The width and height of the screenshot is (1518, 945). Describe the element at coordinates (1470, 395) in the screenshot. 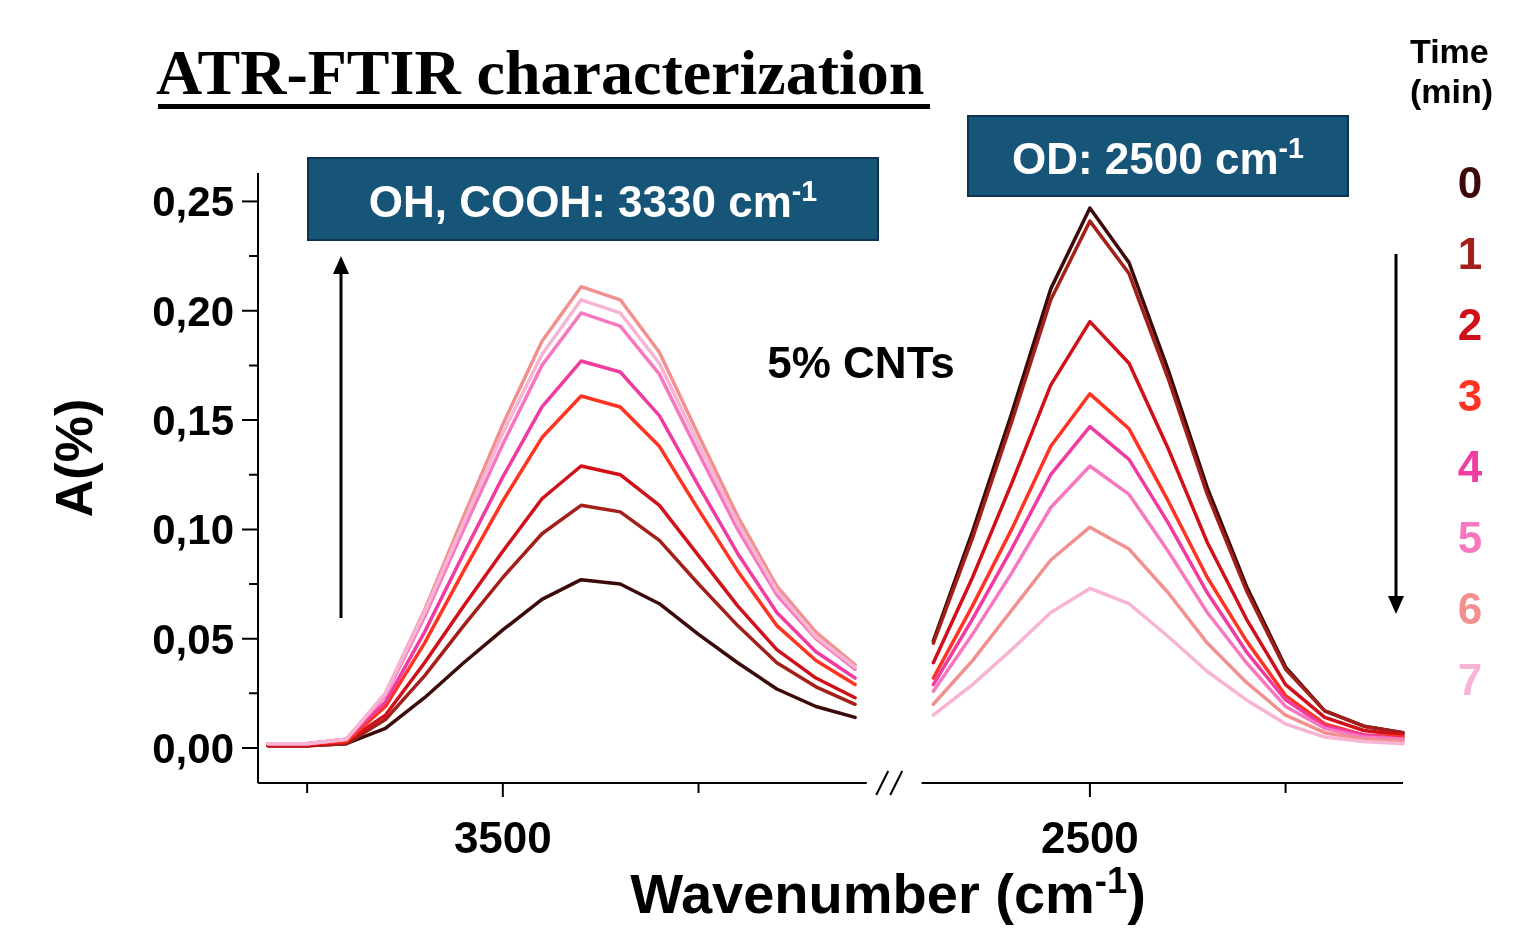

I see `text: 3` at that location.